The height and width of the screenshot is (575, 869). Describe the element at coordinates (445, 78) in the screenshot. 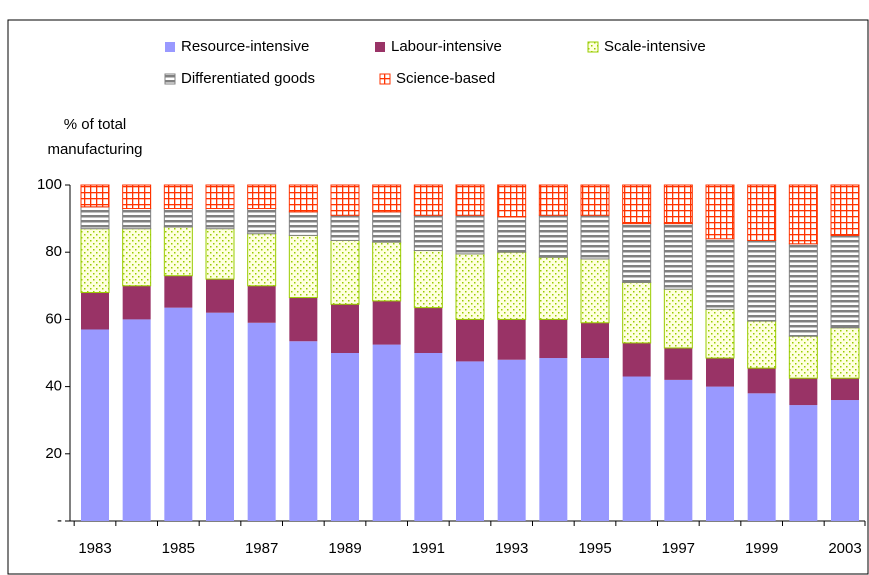

I see `legend-label: Science-based` at that location.